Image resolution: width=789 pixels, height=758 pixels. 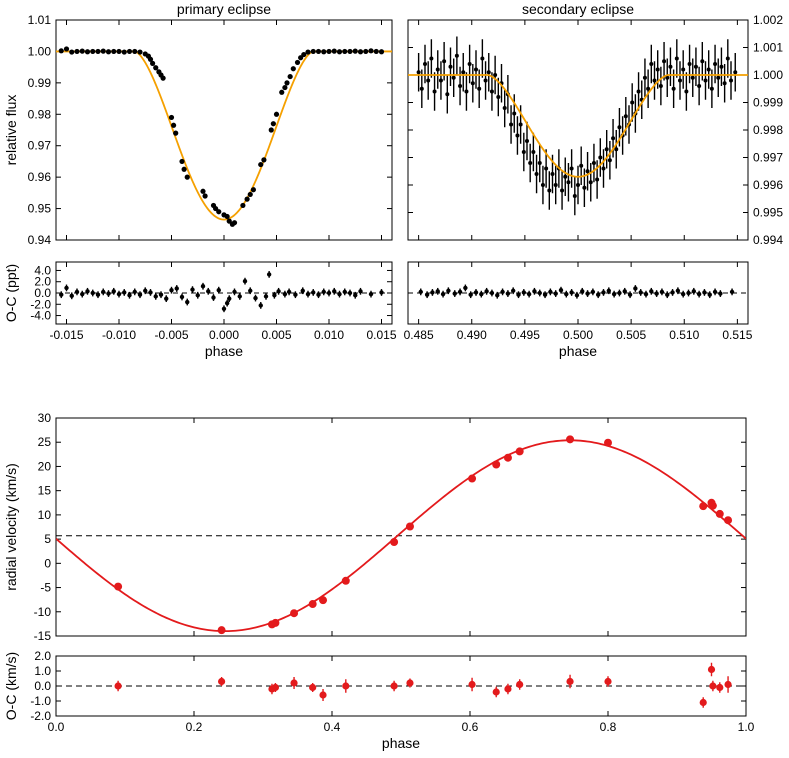 What do you see at coordinates (40, 209) in the screenshot?
I see `y-tick-label: 0.95` at bounding box center [40, 209].